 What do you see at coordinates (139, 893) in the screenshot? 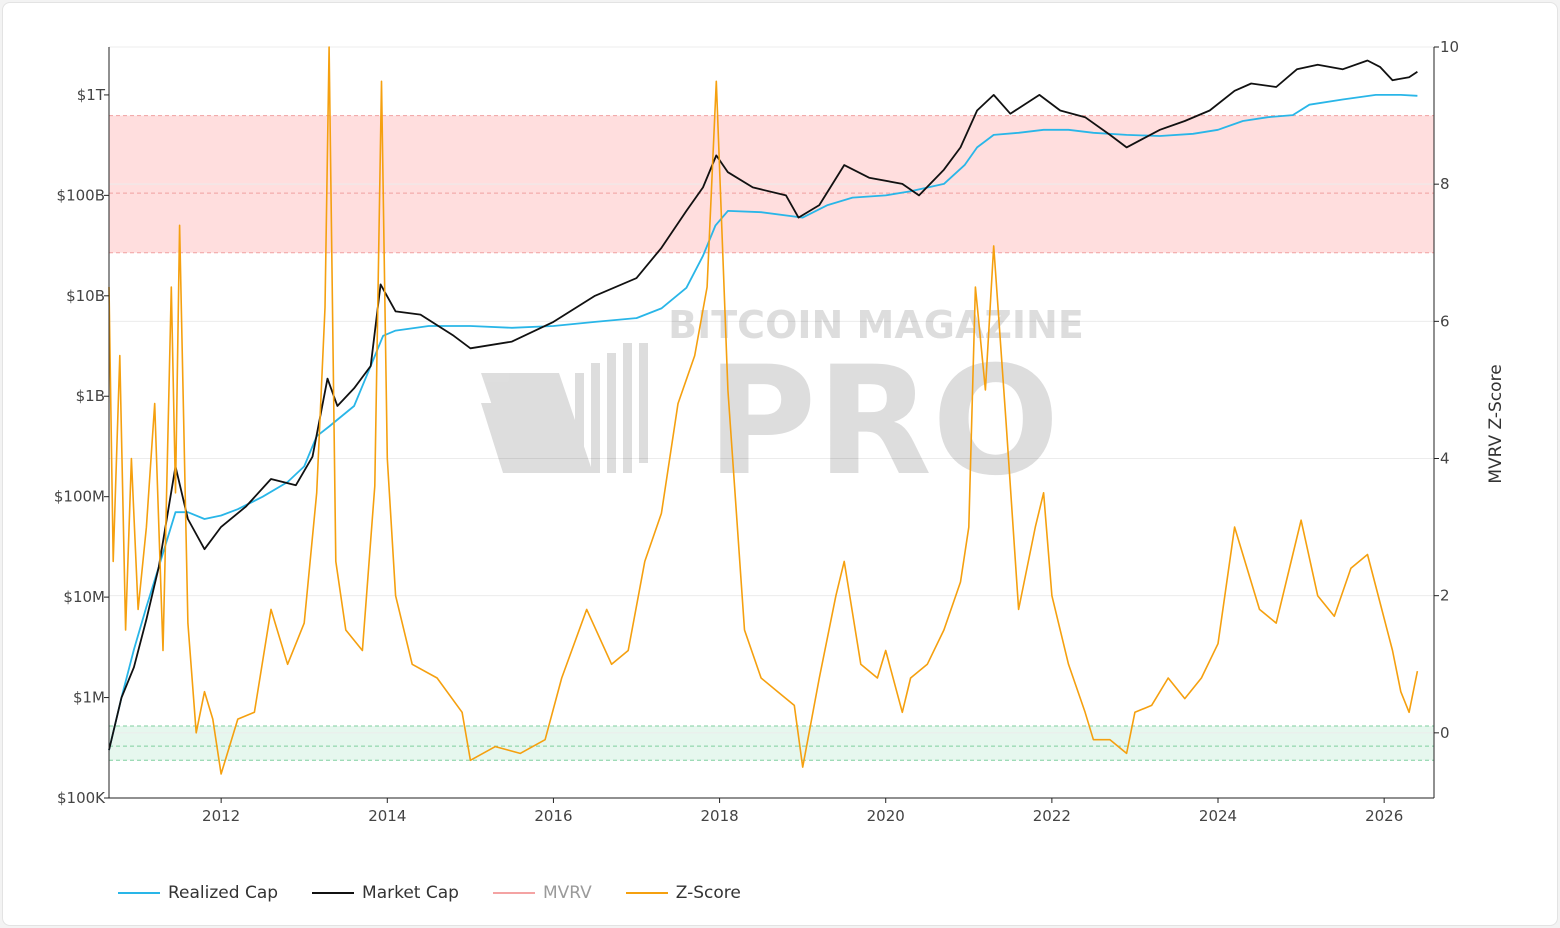
I see `legend-swatch-realized-cap` at bounding box center [139, 893].